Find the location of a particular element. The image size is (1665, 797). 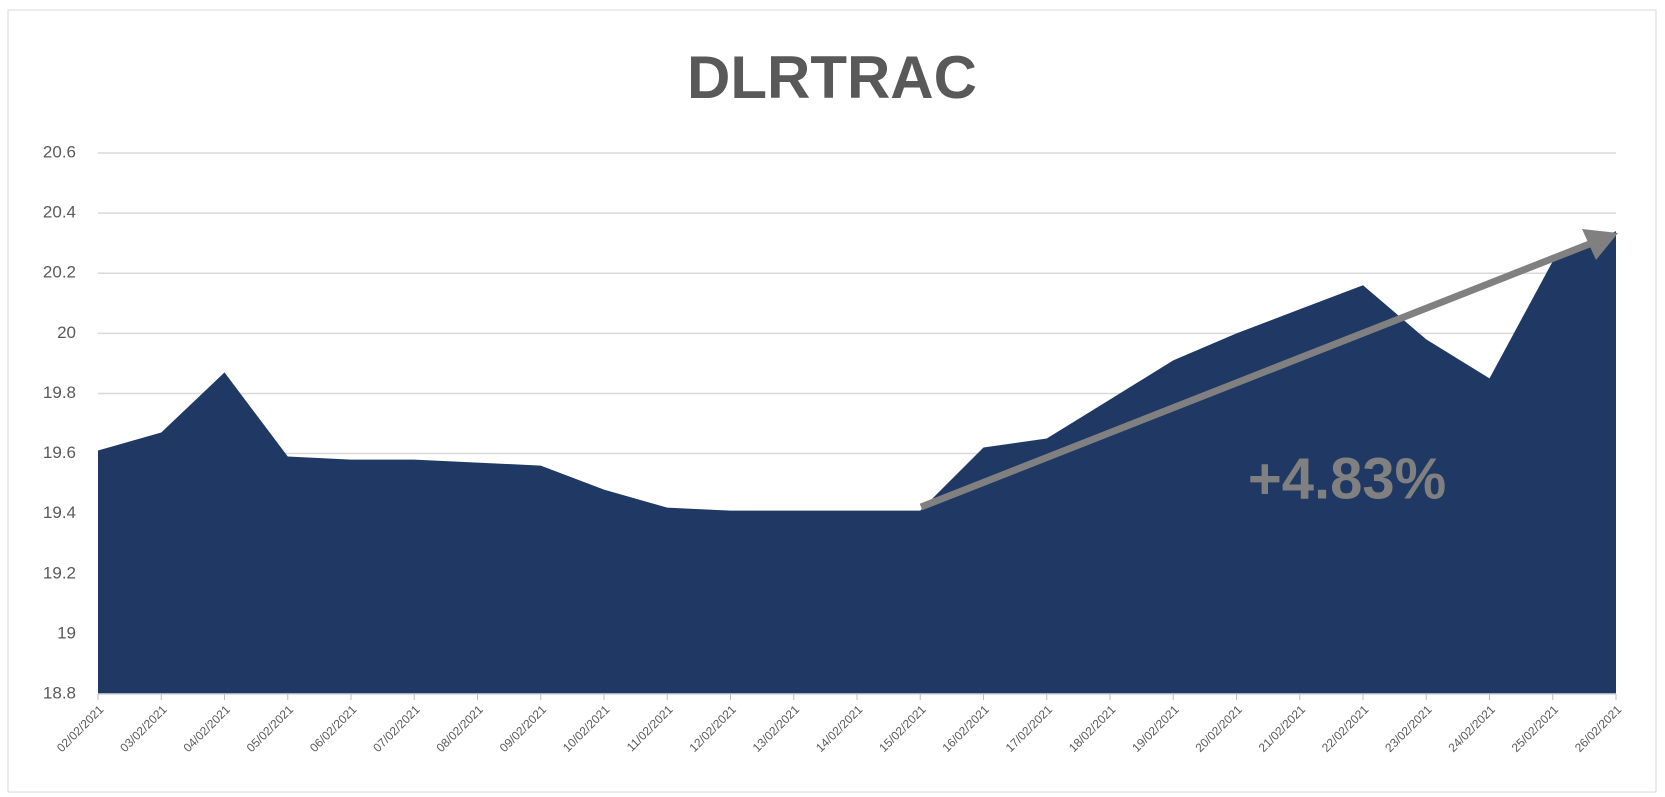

y-tick-label: 19.6 is located at coordinates (59, 452).